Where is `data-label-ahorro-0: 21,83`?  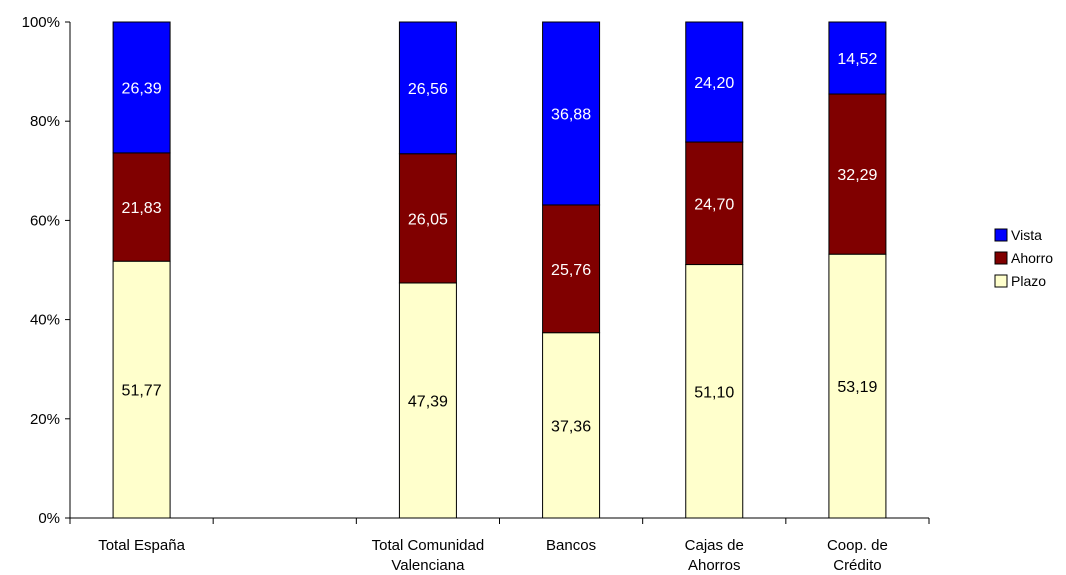
data-label-ahorro-0: 21,83 is located at coordinates (142, 208).